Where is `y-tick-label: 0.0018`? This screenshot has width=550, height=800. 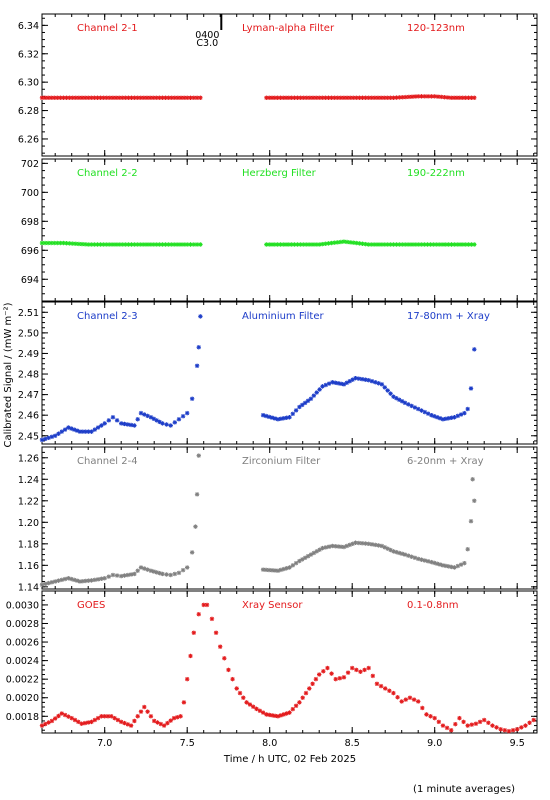
y-tick-label: 0.0018 is located at coordinates (22, 717).